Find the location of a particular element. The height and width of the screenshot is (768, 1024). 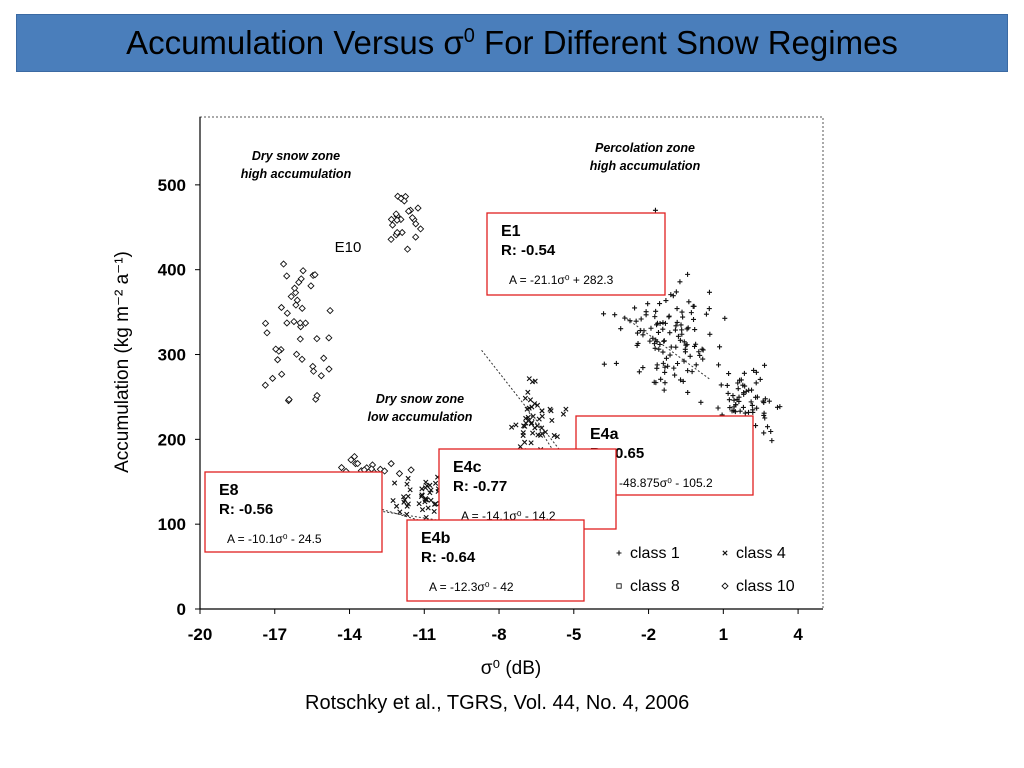

slide-title-main: Accumulation Versus σ is located at coordinates (295, 42).